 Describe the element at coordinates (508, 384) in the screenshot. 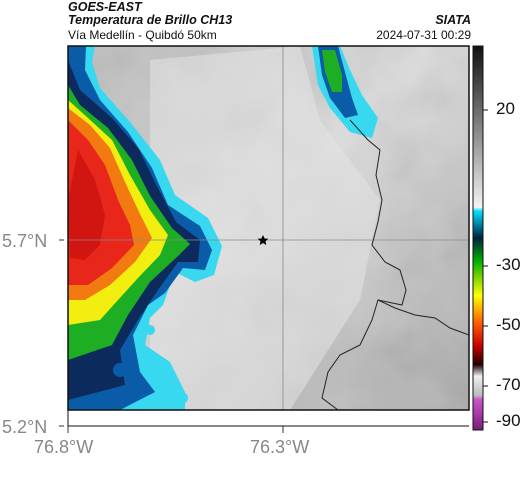

I see `colorbar-label-m70: -70` at that location.